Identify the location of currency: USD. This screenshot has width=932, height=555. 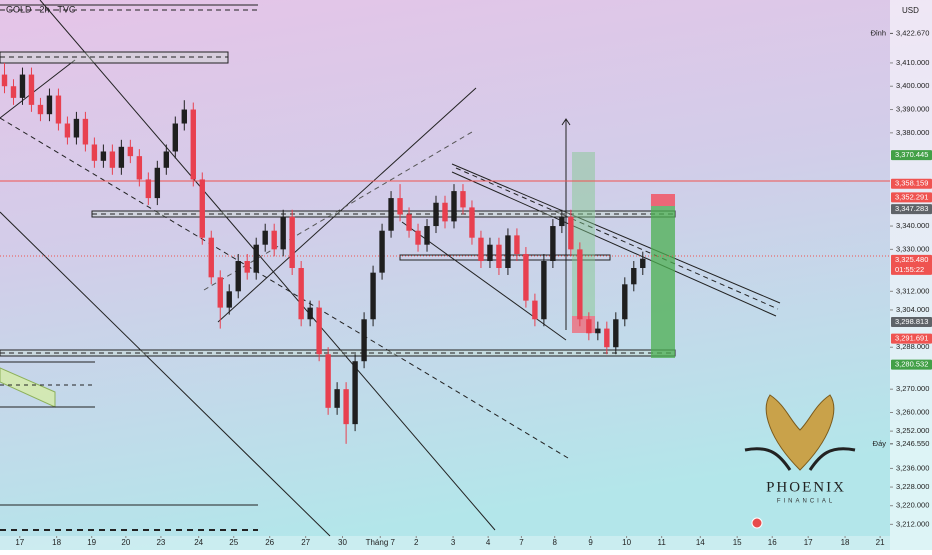
(910, 10).